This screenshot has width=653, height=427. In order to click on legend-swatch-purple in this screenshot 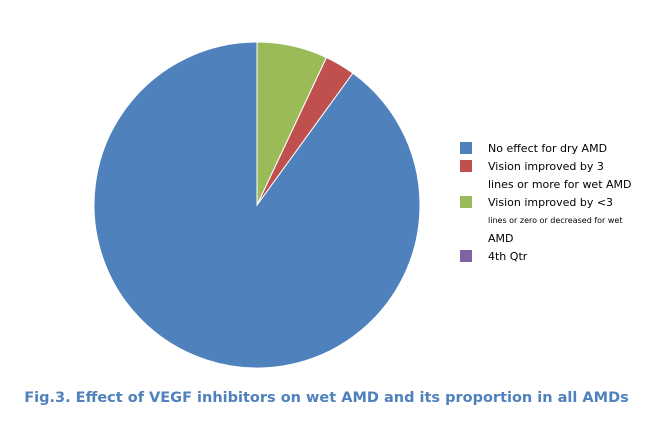, I will do `click(466, 256)`.